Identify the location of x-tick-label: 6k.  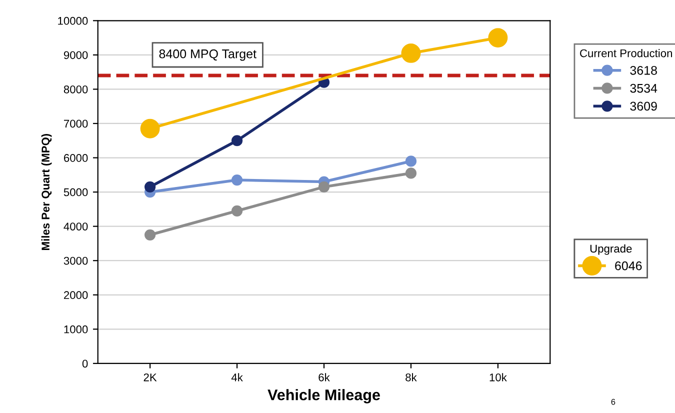
(324, 377).